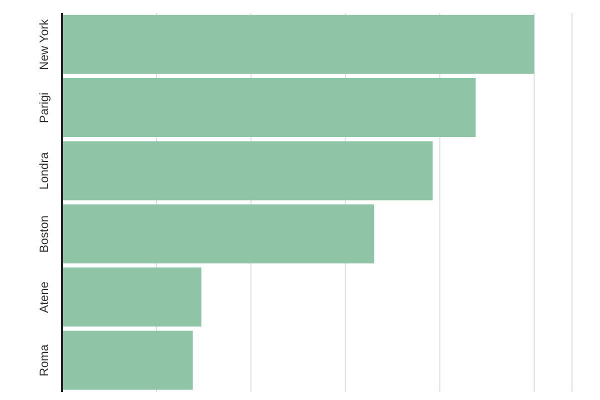  What do you see at coordinates (44, 297) in the screenshot?
I see `y-tick-label: Atene` at bounding box center [44, 297].